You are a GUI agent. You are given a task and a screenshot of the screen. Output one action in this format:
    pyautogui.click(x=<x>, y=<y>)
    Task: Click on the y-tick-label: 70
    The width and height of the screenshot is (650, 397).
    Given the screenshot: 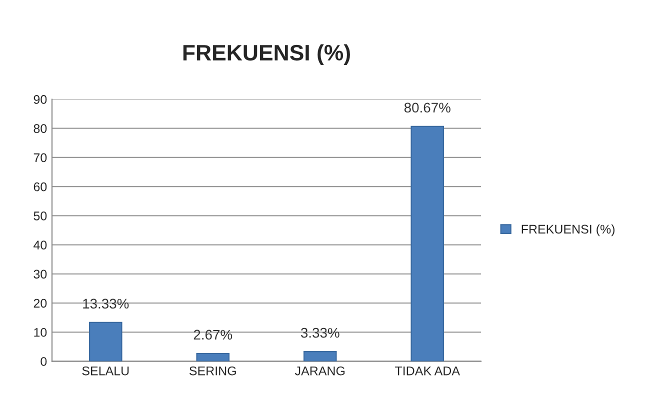 What is the action you would take?
    pyautogui.click(x=40, y=157)
    